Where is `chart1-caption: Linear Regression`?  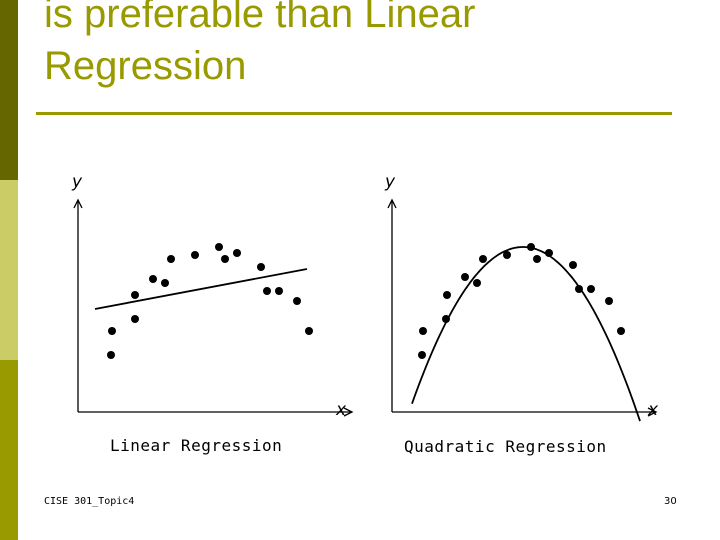
chart1-caption: Linear Regression is located at coordinates (196, 445).